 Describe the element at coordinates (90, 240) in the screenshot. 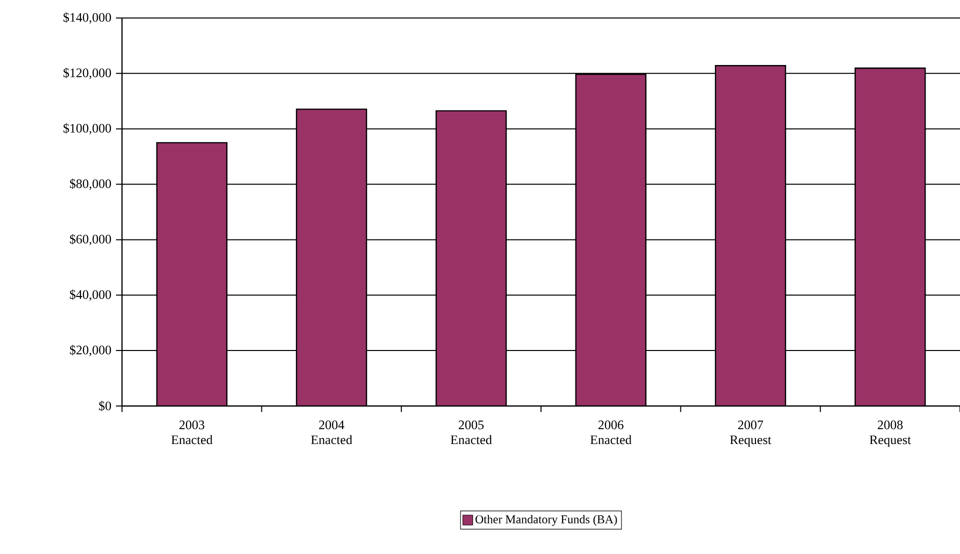

I see `y-tick-label: $60,000` at that location.